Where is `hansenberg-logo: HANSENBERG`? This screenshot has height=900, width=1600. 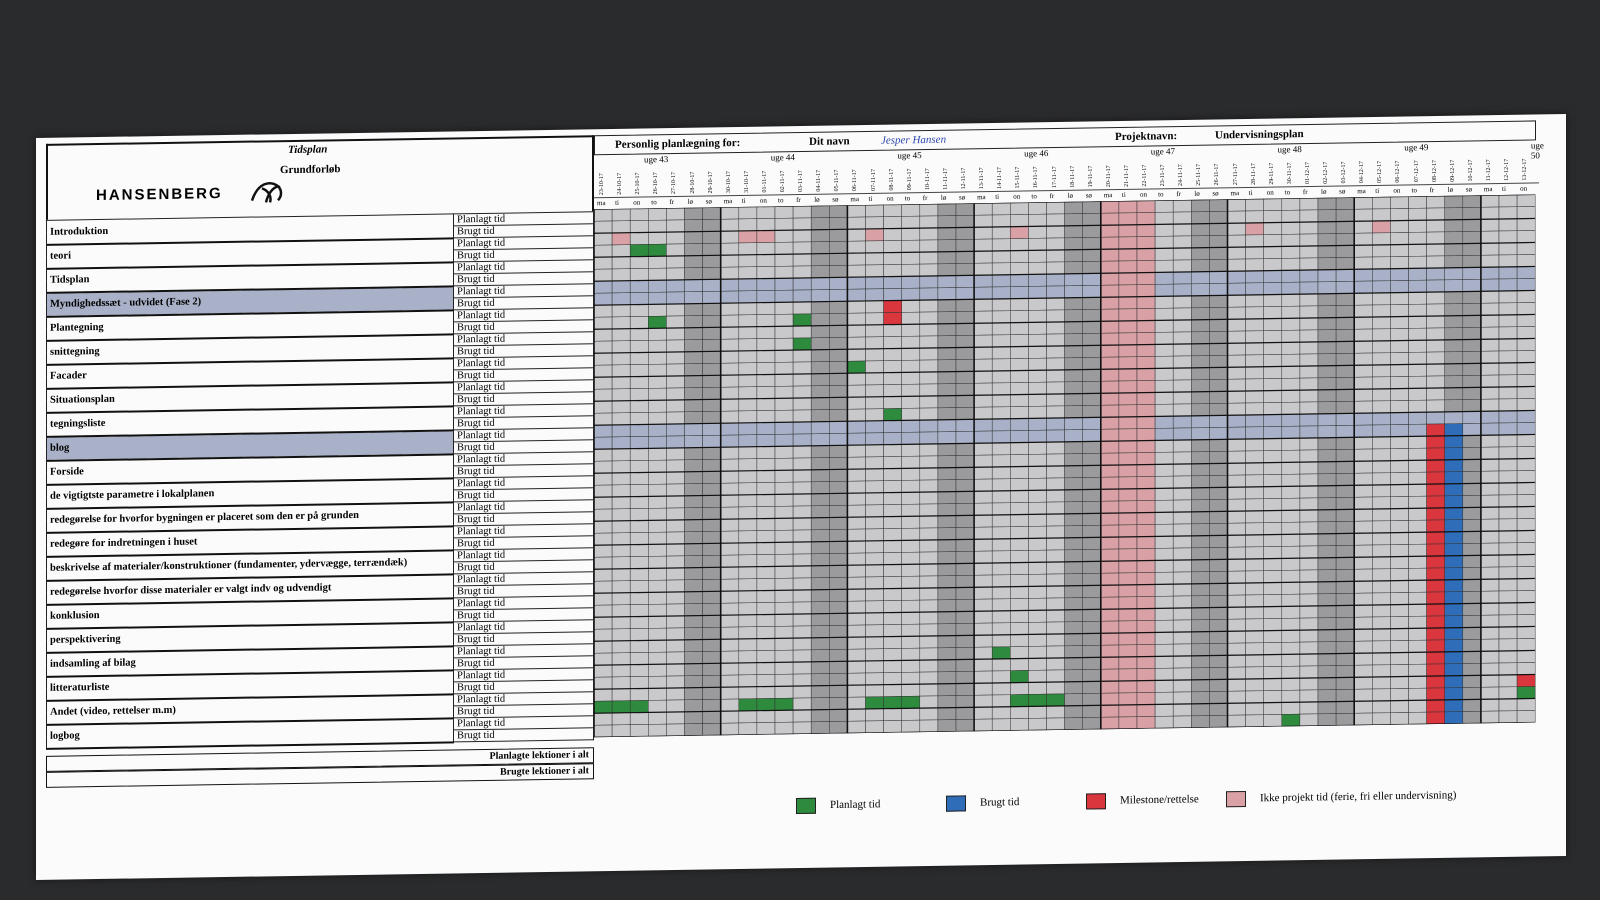 hansenberg-logo: HANSENBERG is located at coordinates (159, 195).